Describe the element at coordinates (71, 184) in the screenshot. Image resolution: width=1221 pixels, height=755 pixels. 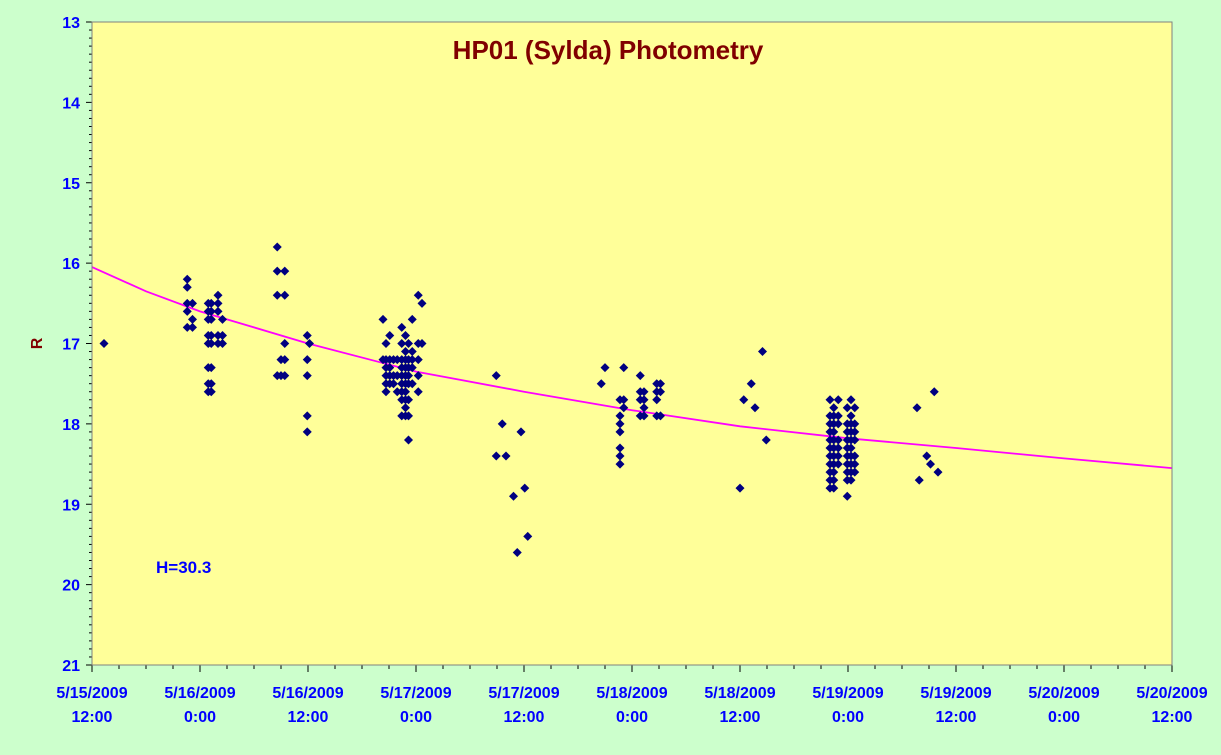
I see `y-tick-label: 15` at that location.